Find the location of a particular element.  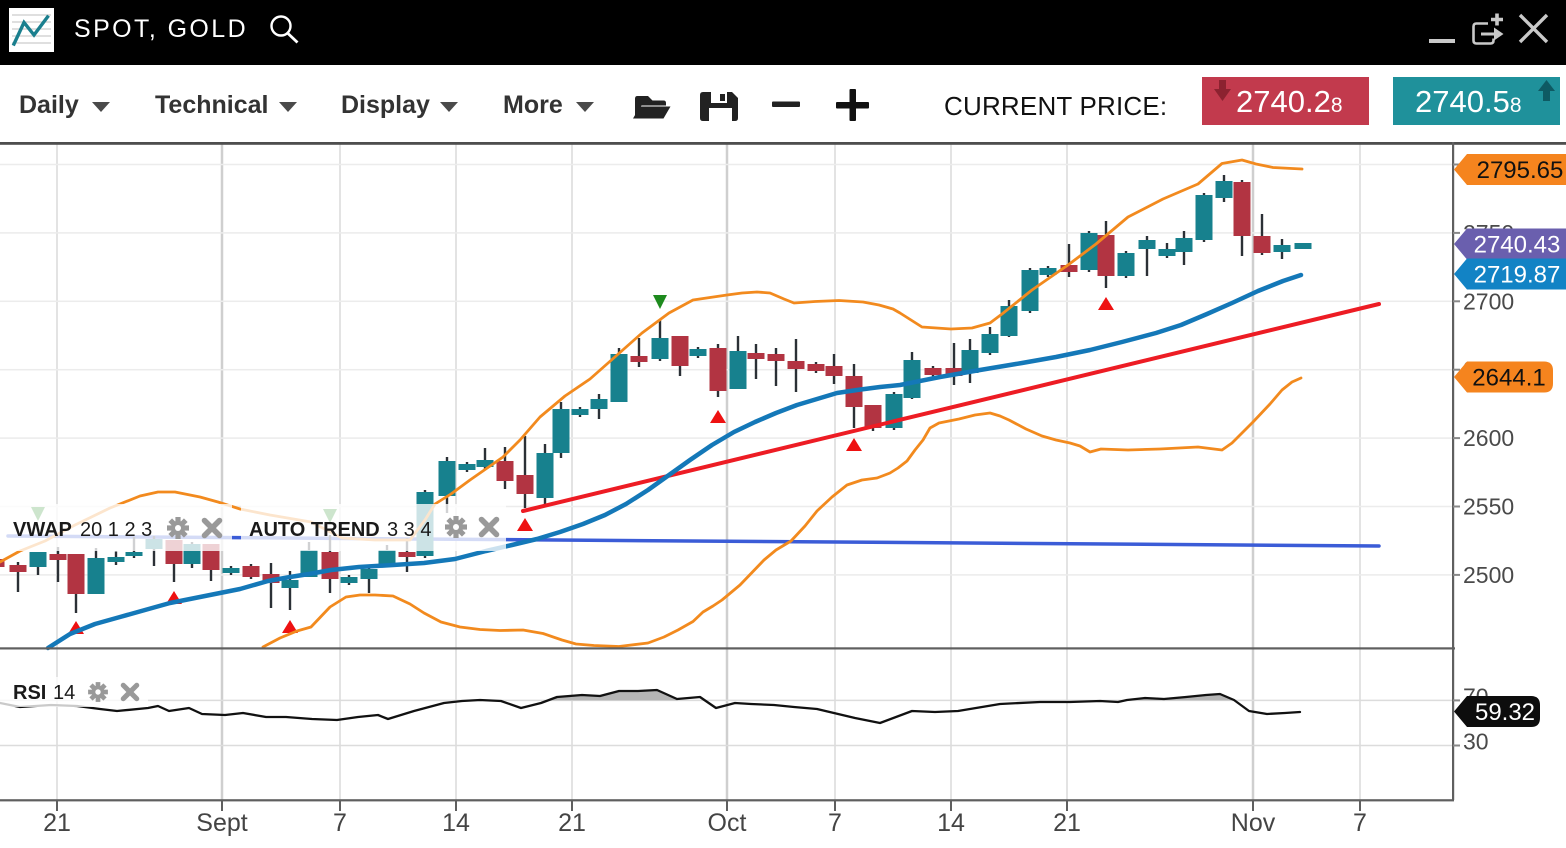

svg-text: Sept is located at coordinates (221, 823).